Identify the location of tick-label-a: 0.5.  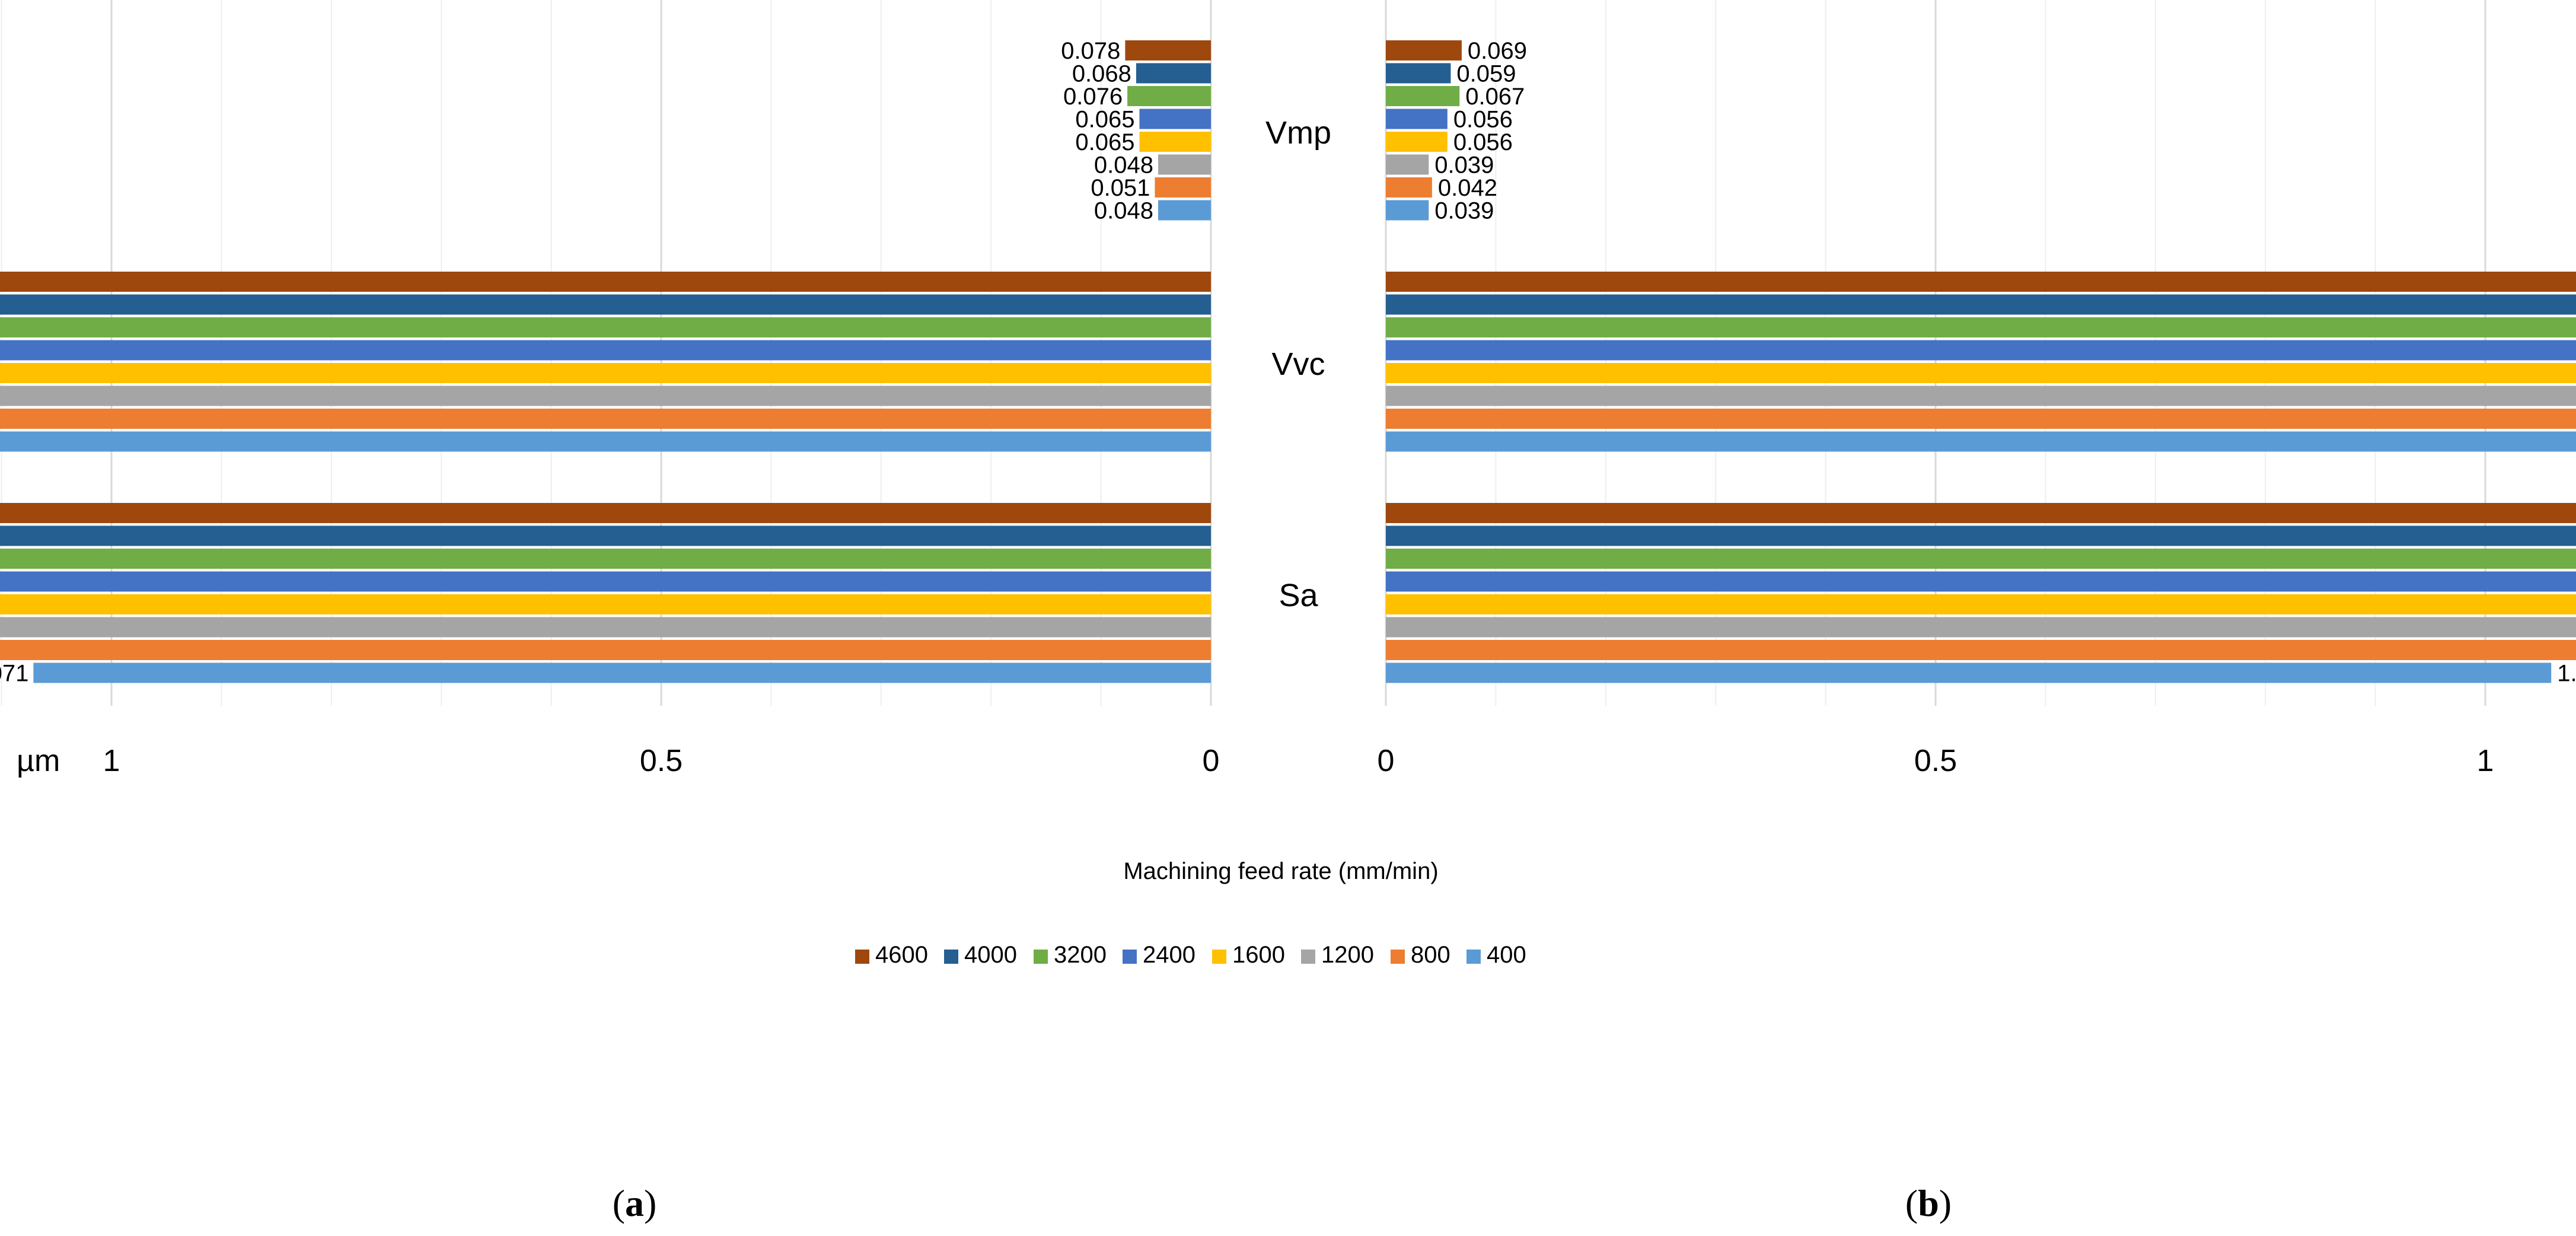
(661, 761).